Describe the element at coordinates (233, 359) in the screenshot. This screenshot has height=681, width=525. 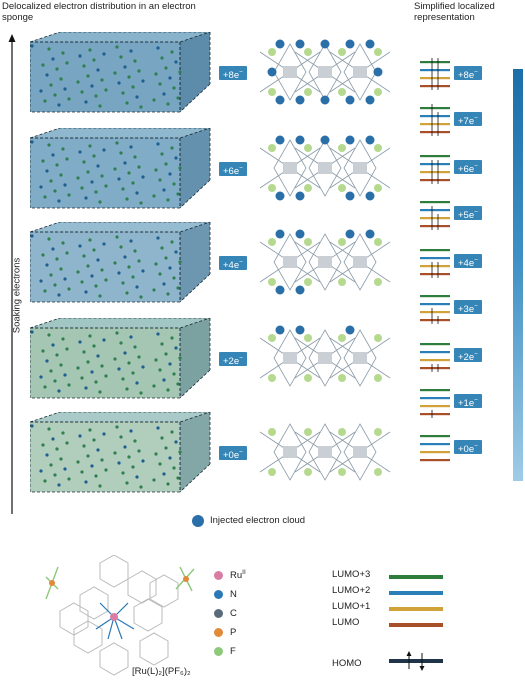
I see `electron-count-tag-3: +2e−` at that location.